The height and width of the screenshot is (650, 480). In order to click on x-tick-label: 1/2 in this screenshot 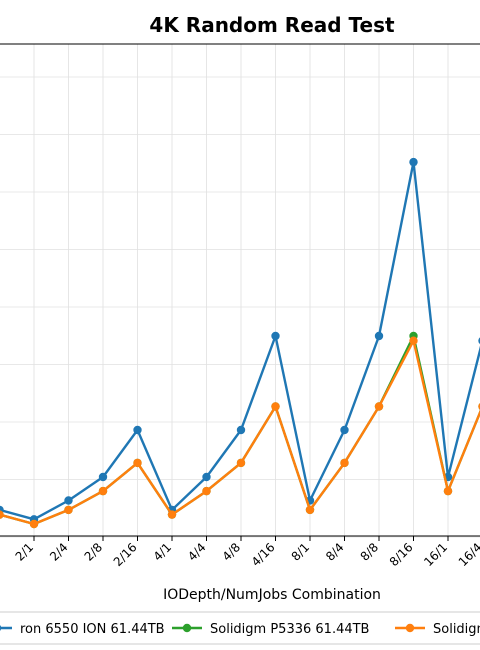, I will do `click(1, 552)`.